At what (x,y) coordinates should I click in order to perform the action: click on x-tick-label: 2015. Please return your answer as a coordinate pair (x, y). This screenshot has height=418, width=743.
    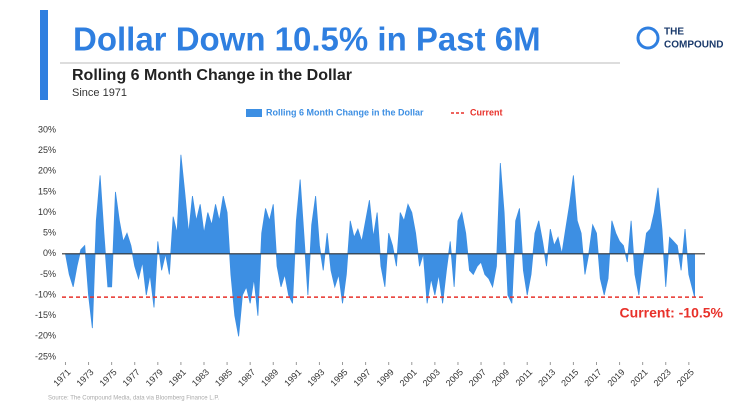
    Looking at the image, I should click on (569, 377).